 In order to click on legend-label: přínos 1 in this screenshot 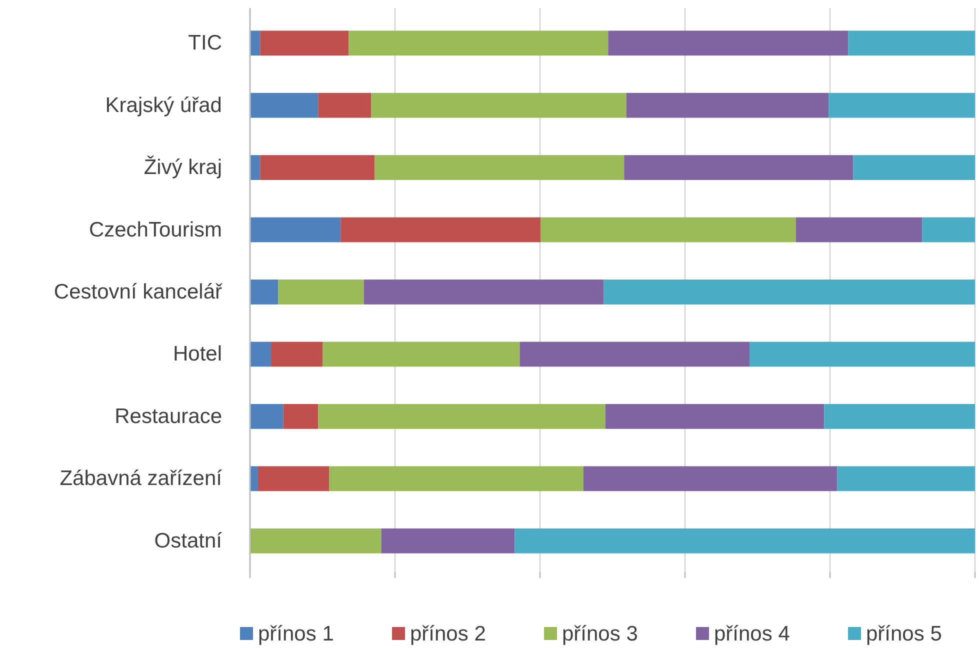, I will do `click(296, 634)`.